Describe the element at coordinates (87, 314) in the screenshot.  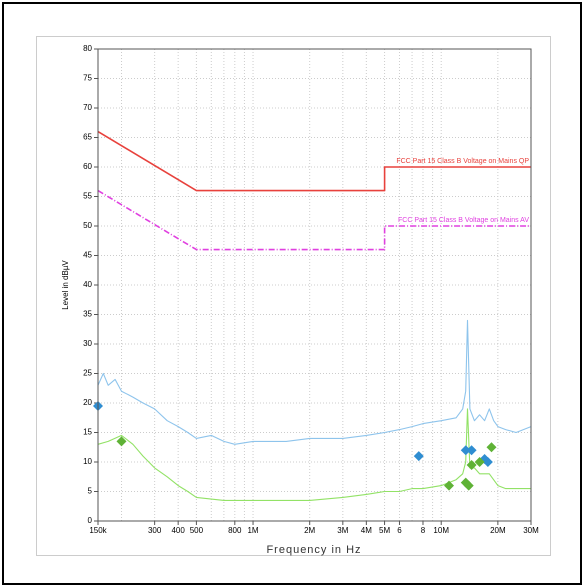
I see `y-tick-label: 35` at that location.